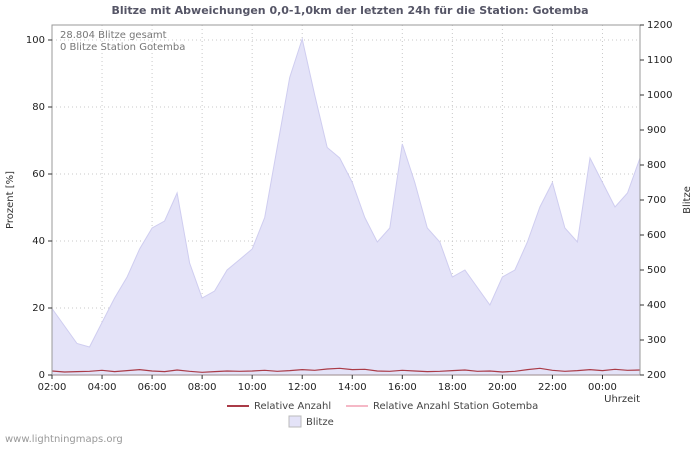 Image resolution: width=700 pixels, height=450 pixels. I want to click on y-axis-label-right: Blitze, so click(687, 200).